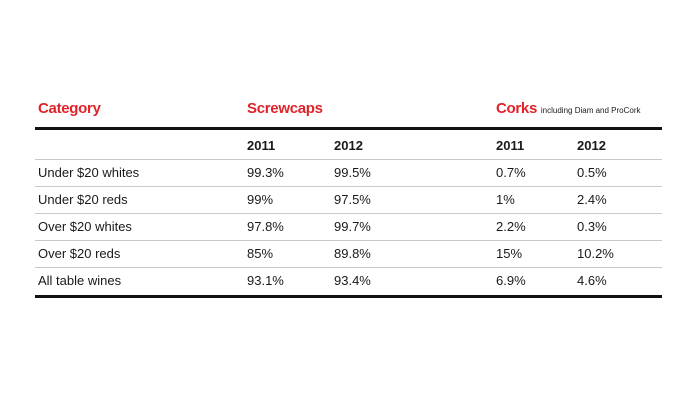 This screenshot has height=410, width=700. What do you see at coordinates (79, 253) in the screenshot?
I see `row-label: Over $20 reds` at bounding box center [79, 253].